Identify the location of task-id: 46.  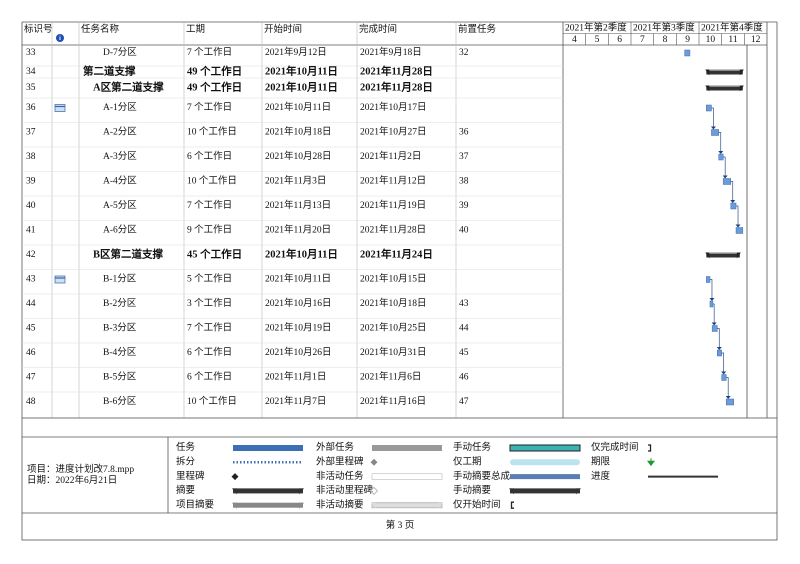
(31, 353).